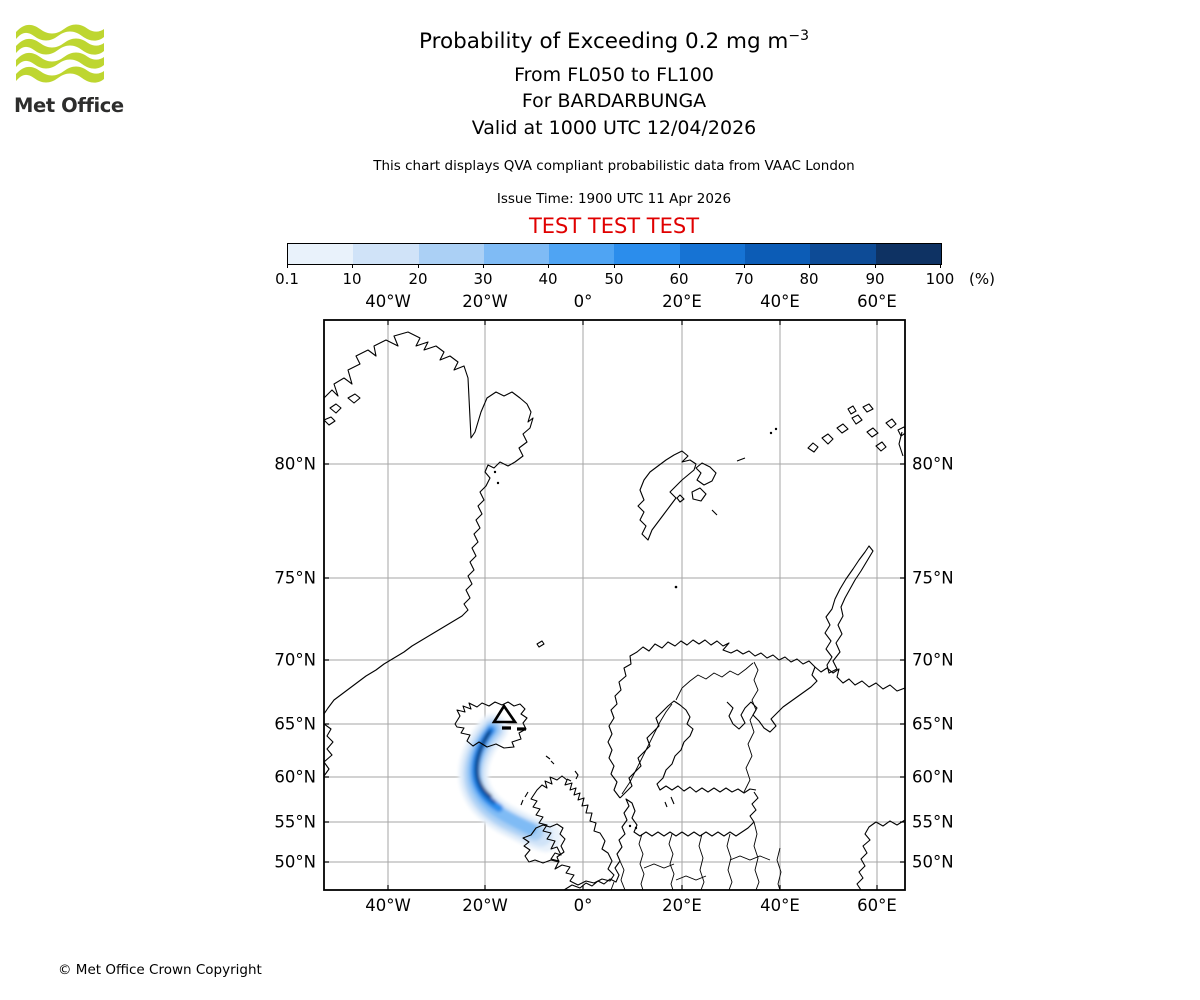  I want to click on lon-label-top: 0°, so click(583, 301).